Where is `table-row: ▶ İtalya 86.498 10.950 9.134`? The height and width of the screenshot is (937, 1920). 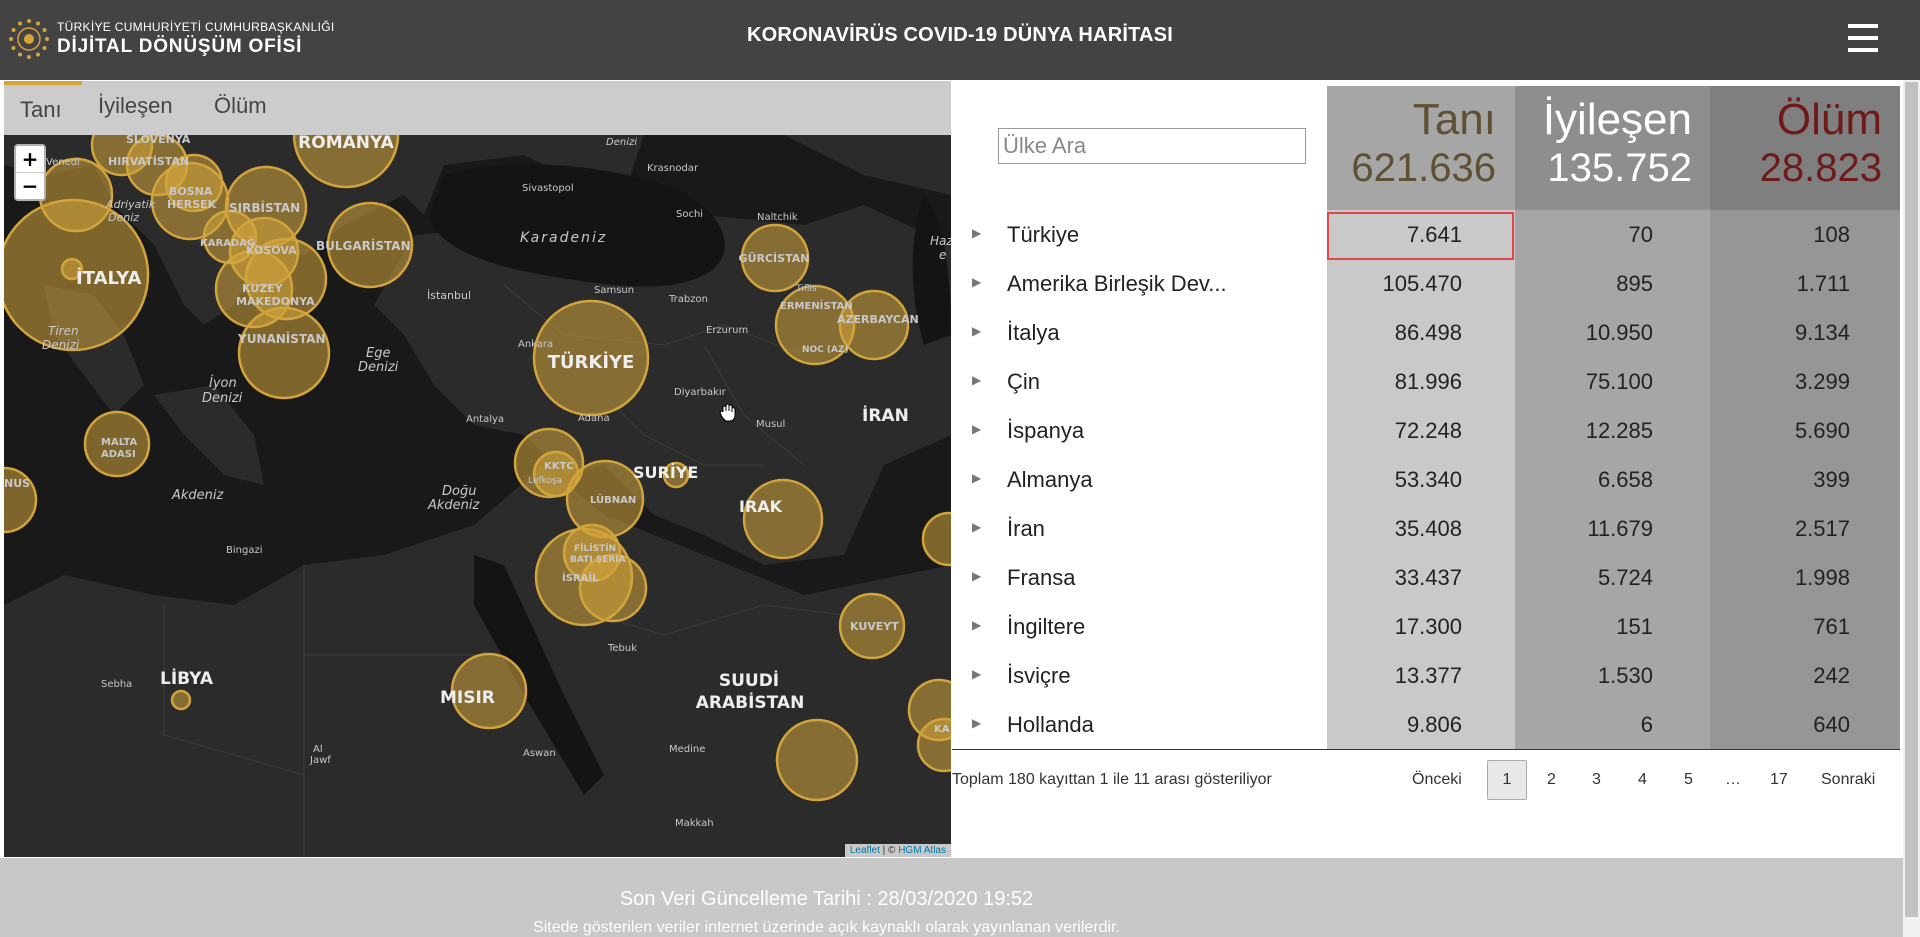
table-row: ▶ İtalya 86.498 10.950 9.134 is located at coordinates (1426, 334).